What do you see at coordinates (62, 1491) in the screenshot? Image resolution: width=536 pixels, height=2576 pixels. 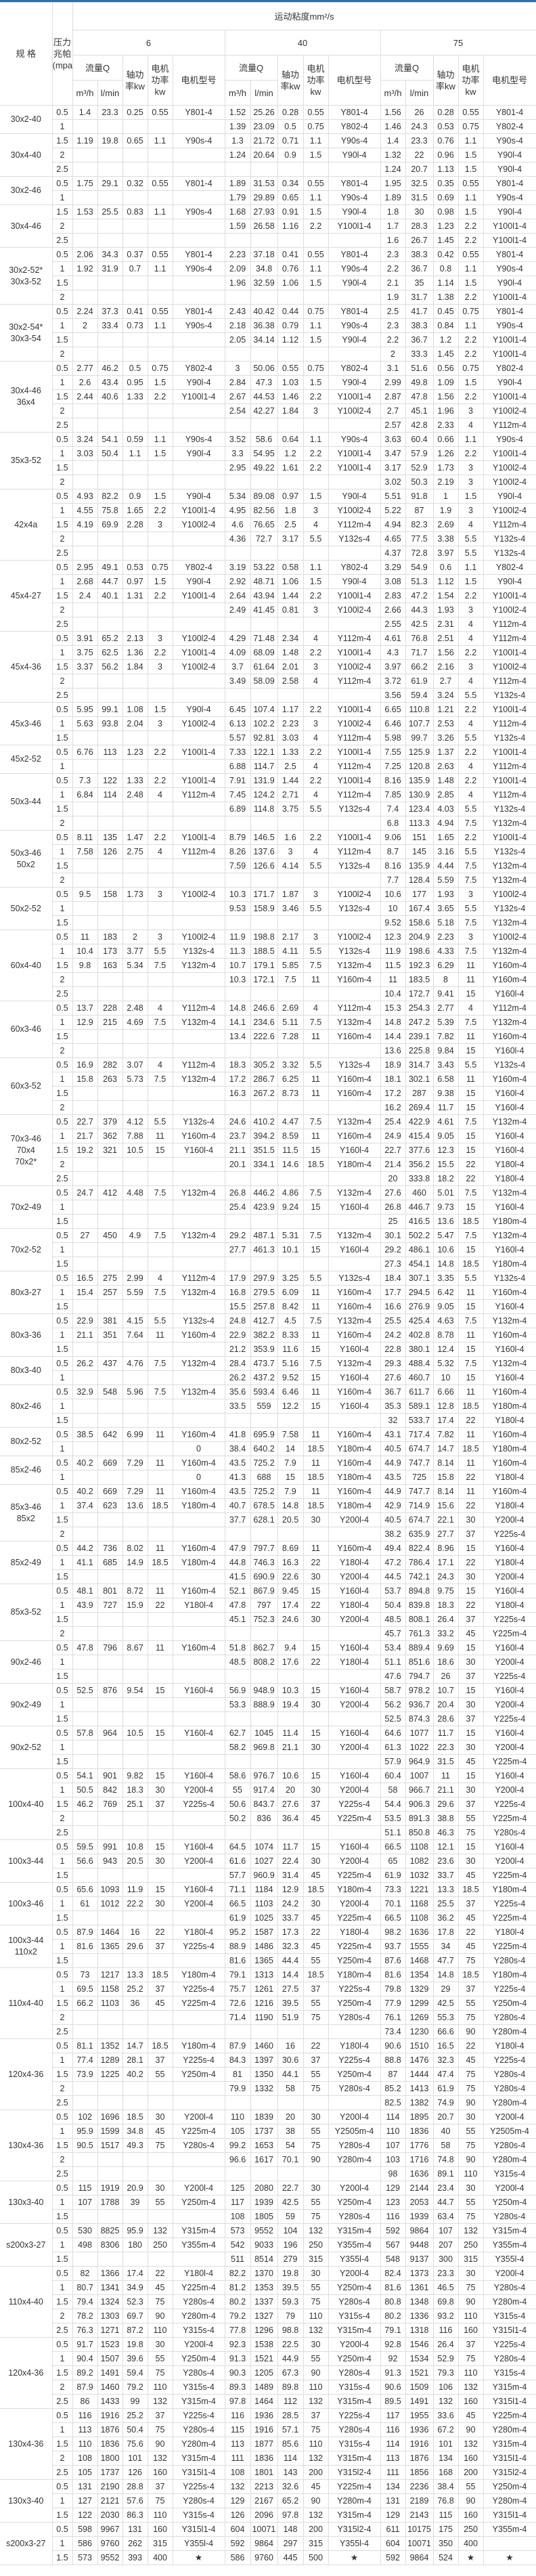 I see `pressure-cell: 0.5` at bounding box center [62, 1491].